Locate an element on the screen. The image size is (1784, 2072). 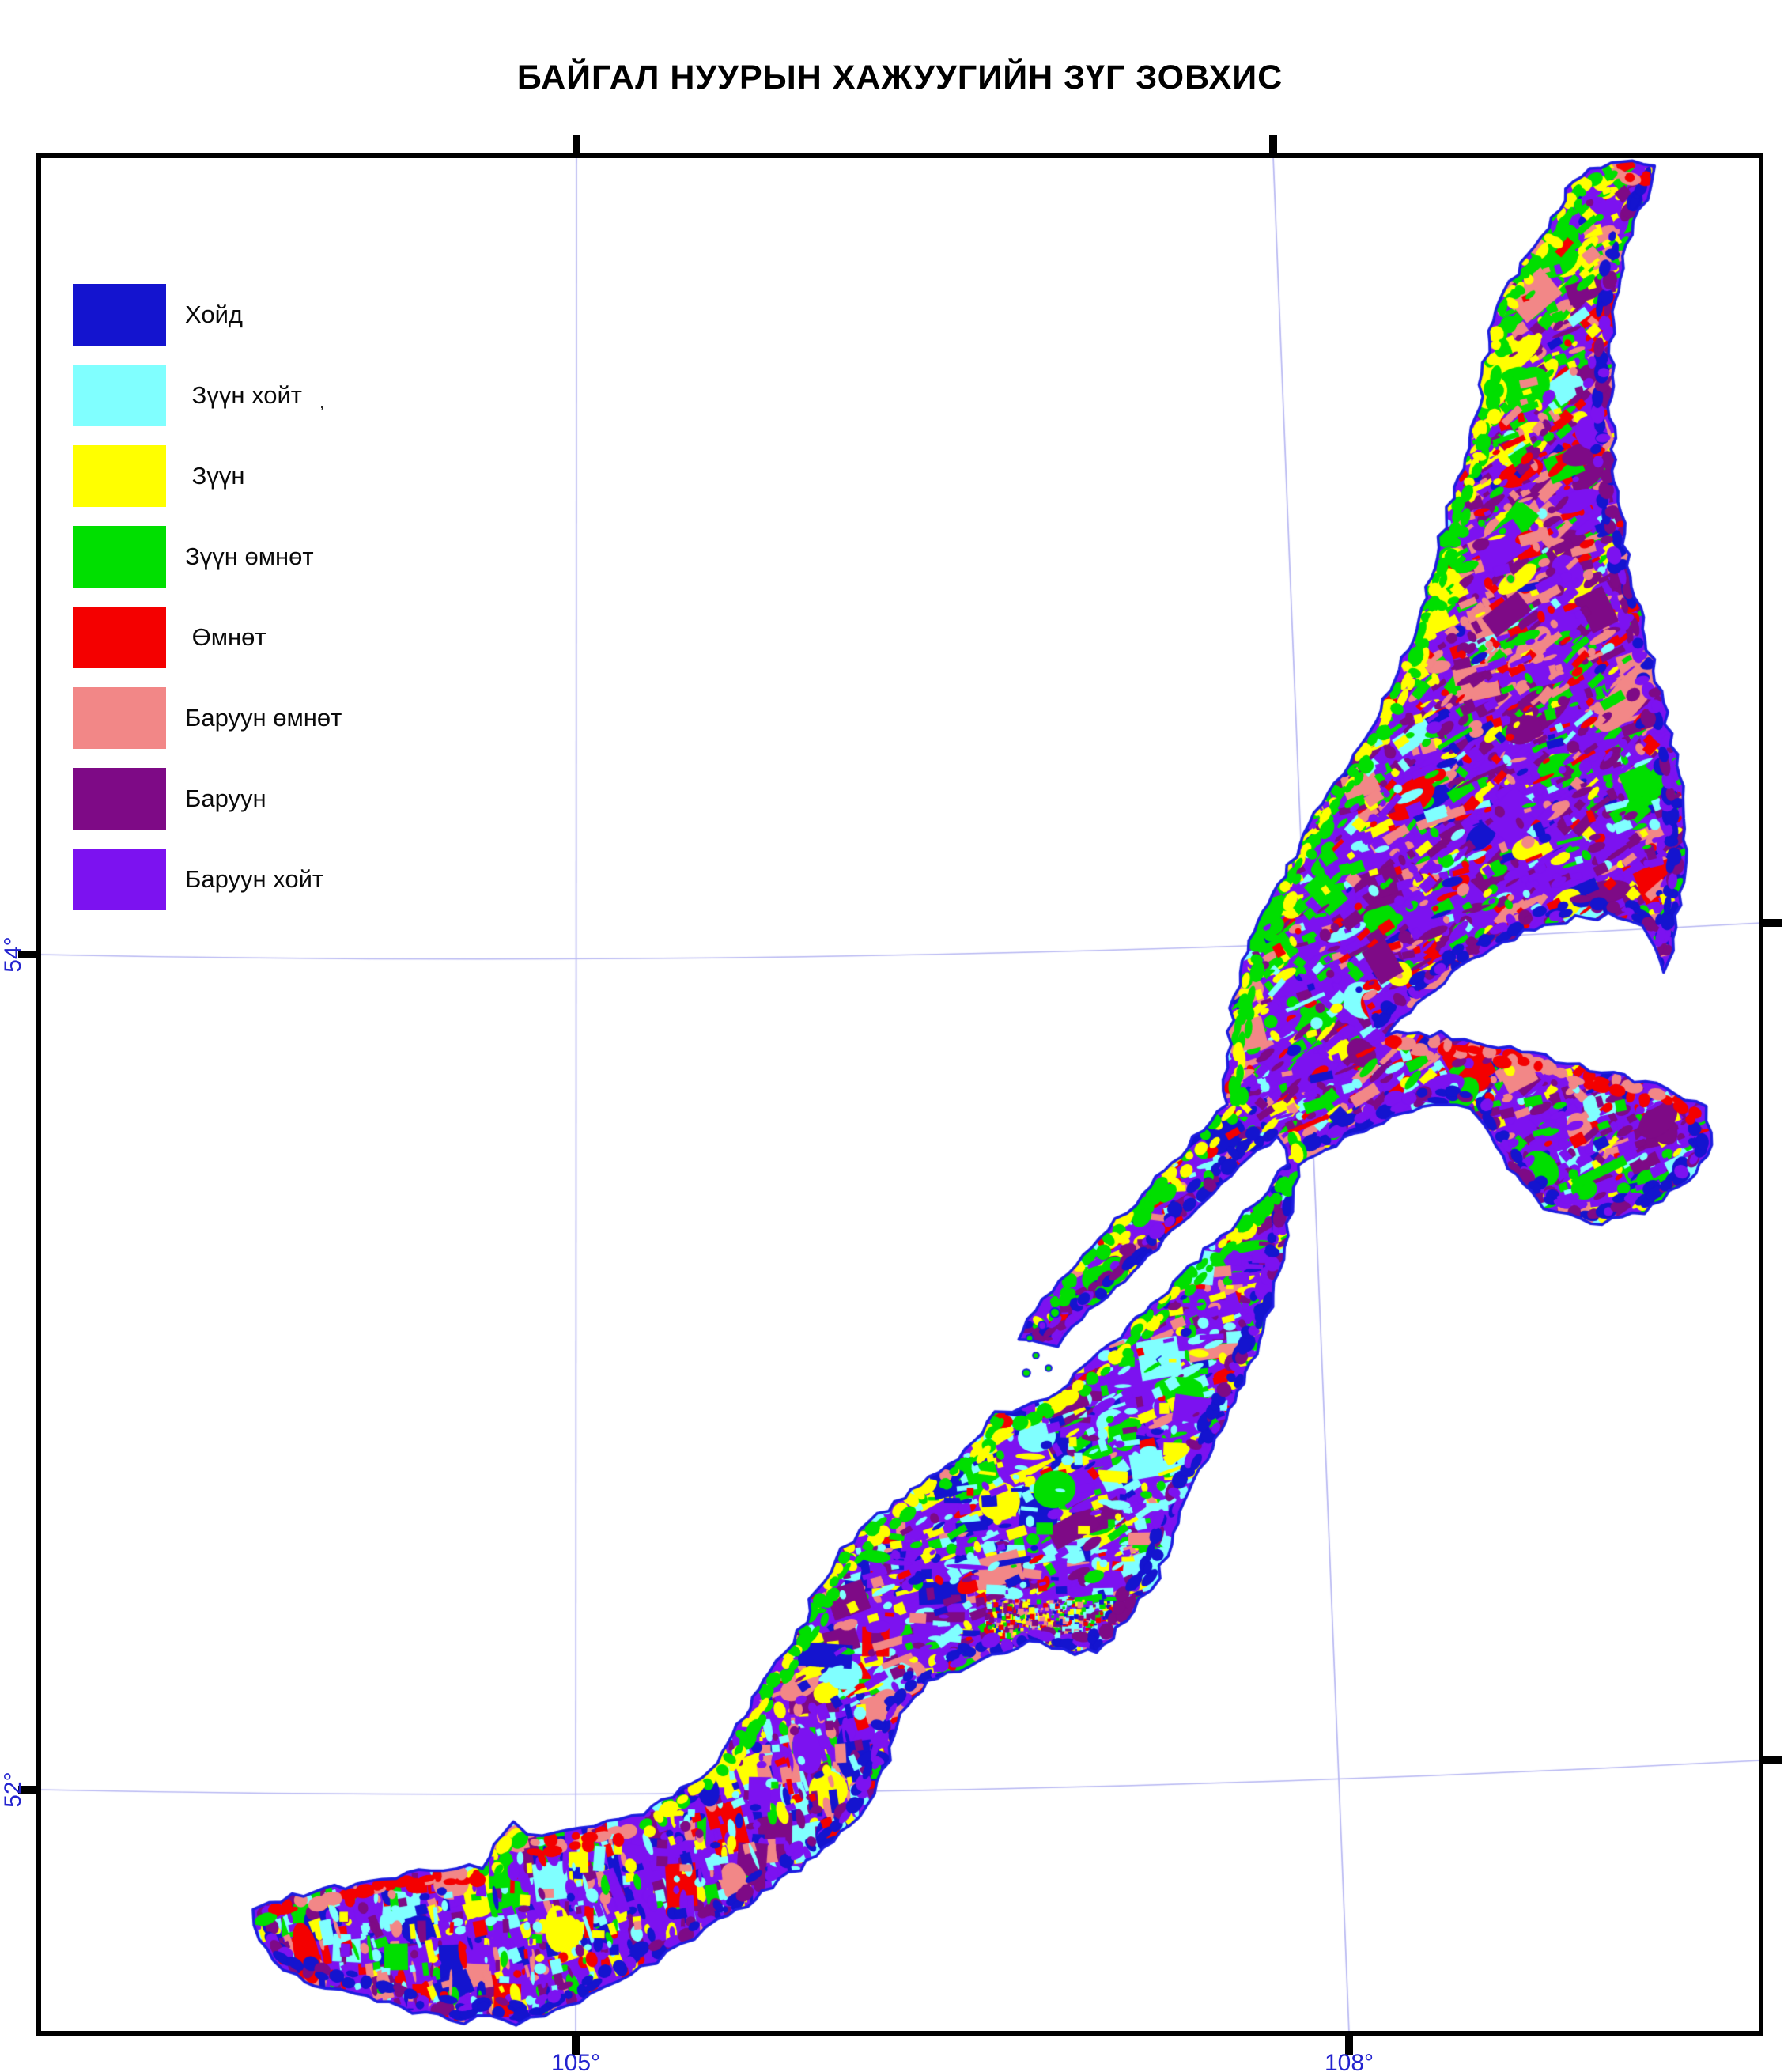
legend-label-se: Зүүн өмнөт is located at coordinates (250, 556).